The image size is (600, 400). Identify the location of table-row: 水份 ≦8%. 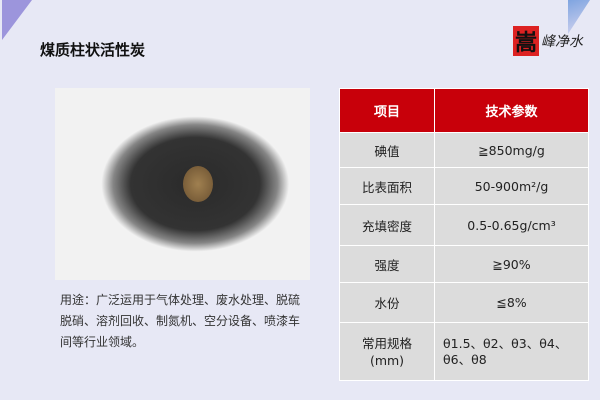
(464, 302).